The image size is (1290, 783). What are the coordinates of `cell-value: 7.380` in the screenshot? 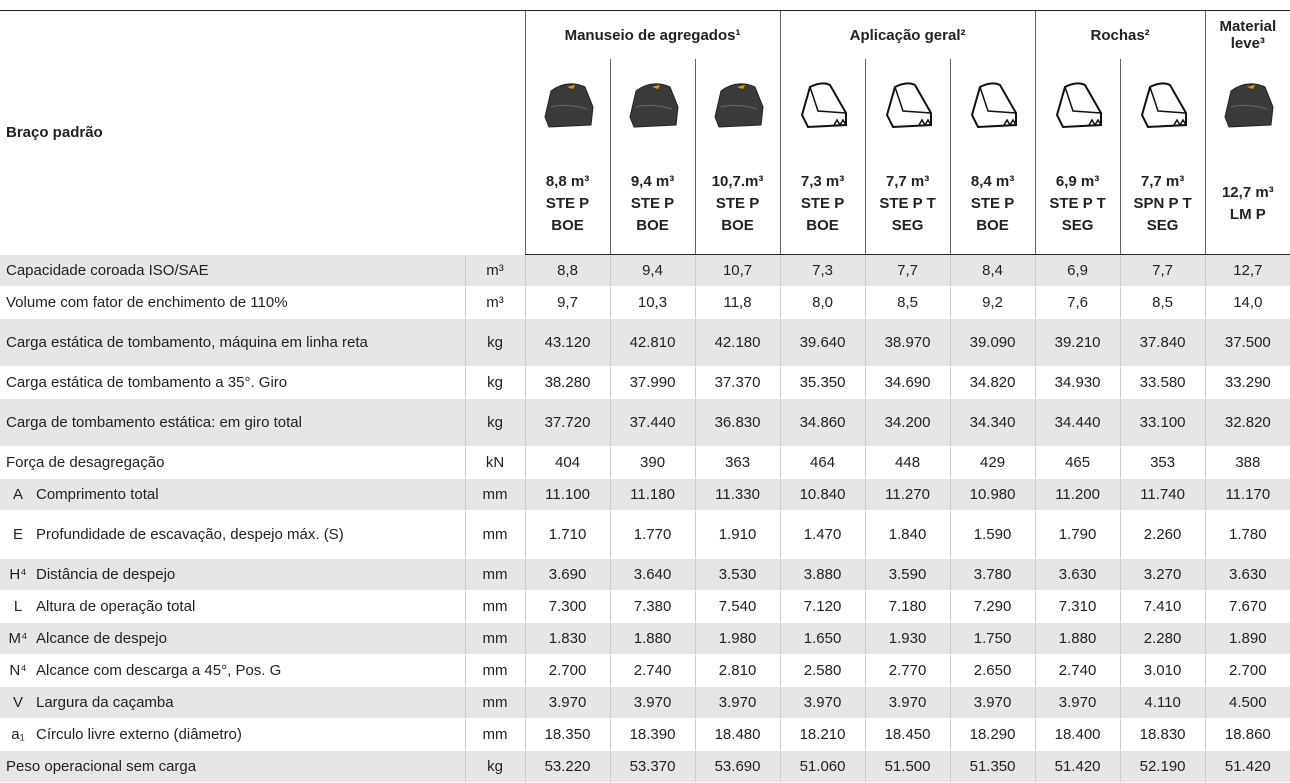 It's located at (652, 606).